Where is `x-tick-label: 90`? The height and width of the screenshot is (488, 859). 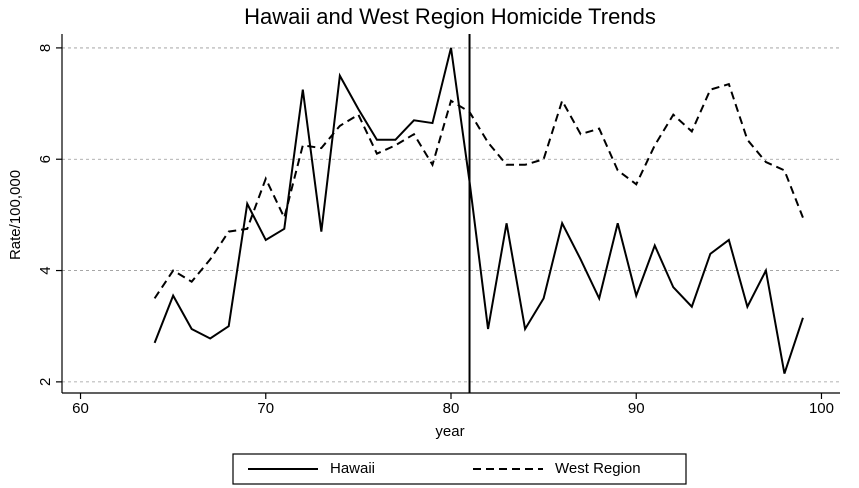 x-tick-label: 90 is located at coordinates (636, 408).